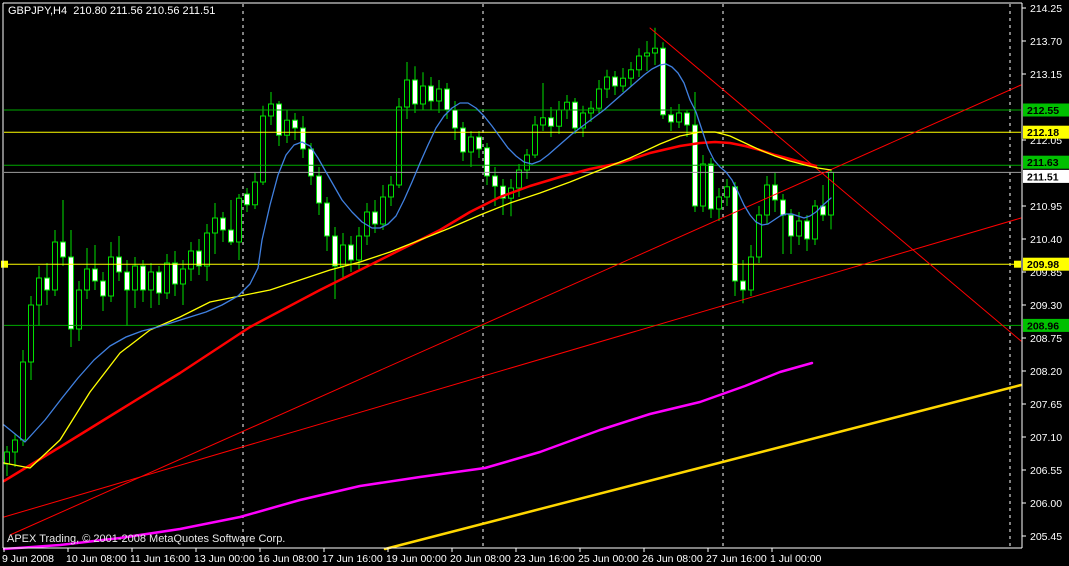 The width and height of the screenshot is (1069, 566). What do you see at coordinates (388, 550) in the screenshot?
I see `time-axis` at bounding box center [388, 550].